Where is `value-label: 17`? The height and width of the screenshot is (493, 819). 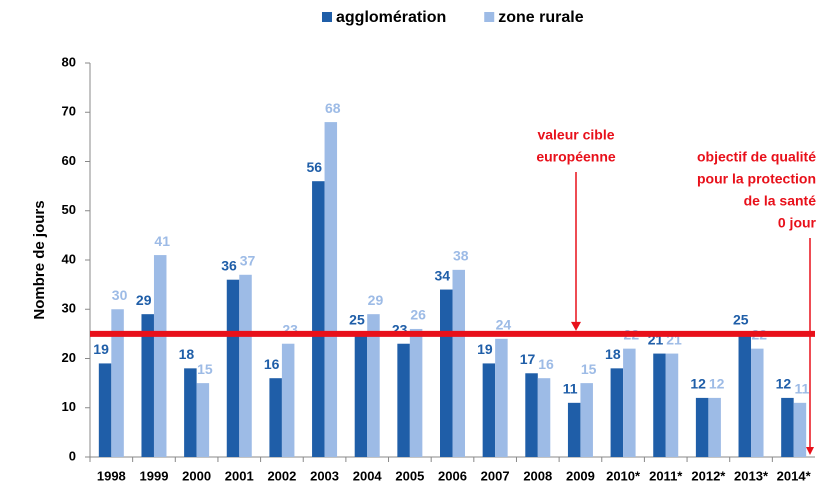 value-label: 17 is located at coordinates (528, 359).